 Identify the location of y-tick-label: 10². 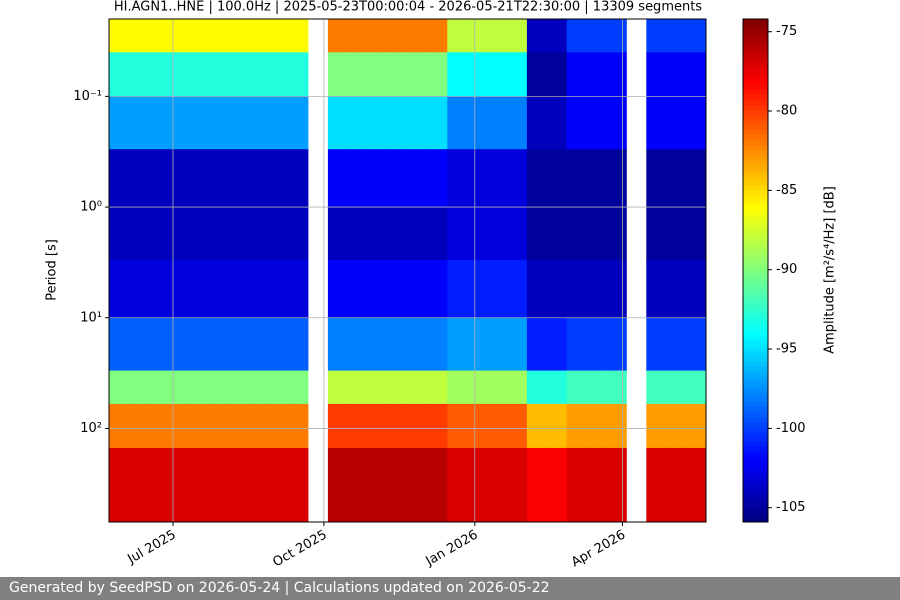
(91, 428).